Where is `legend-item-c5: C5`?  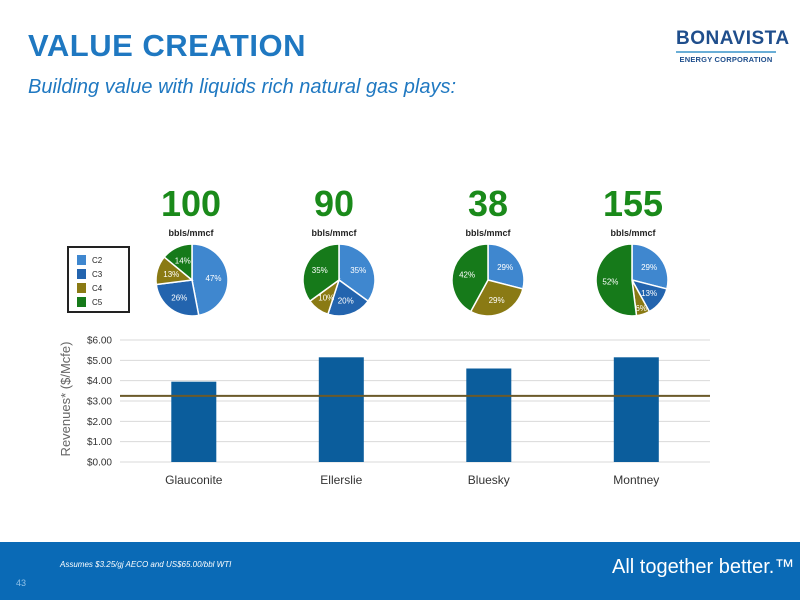 legend-item-c5: C5 is located at coordinates (89, 302).